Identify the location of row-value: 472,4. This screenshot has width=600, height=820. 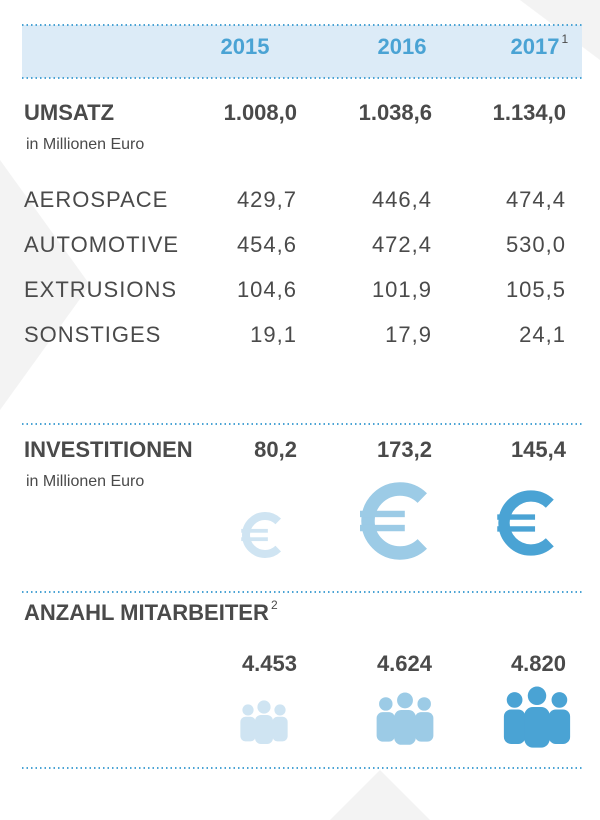
(402, 244).